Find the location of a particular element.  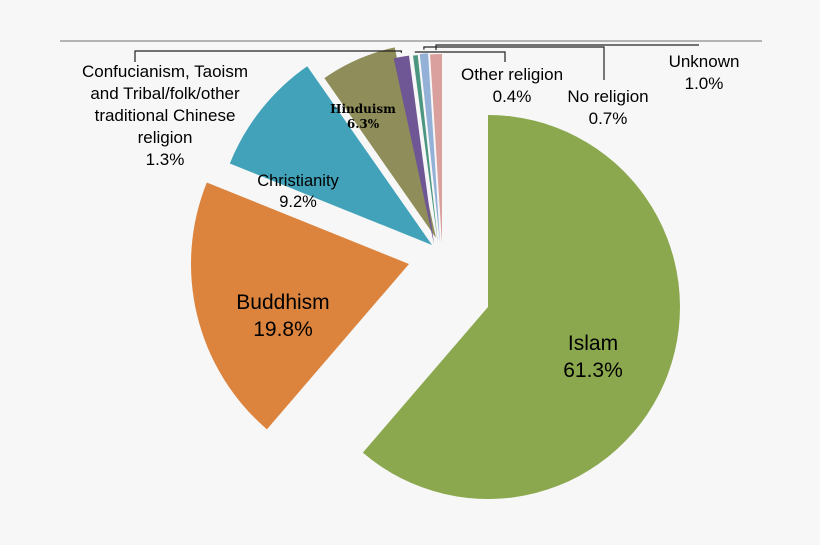

label-other-religion: Other religion 0.4% is located at coordinates (512, 85).